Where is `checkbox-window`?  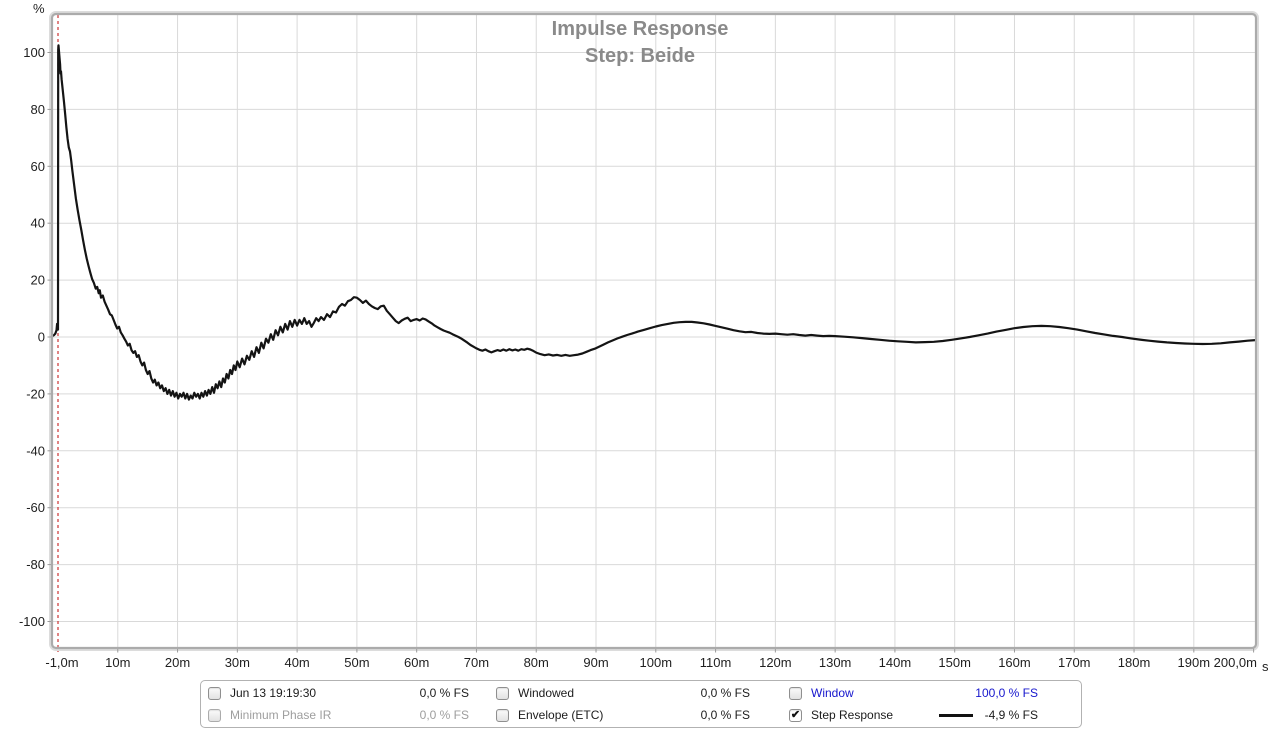 checkbox-window is located at coordinates (795, 693).